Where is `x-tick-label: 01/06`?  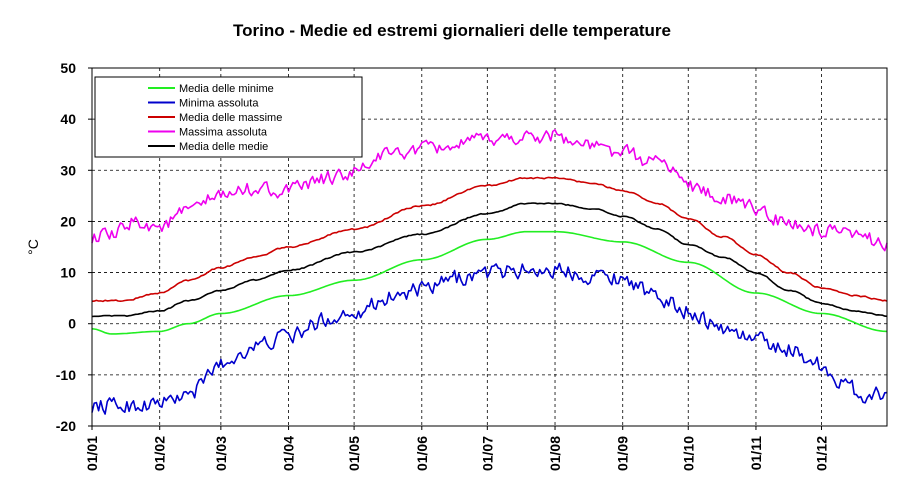
x-tick-label: 01/06 is located at coordinates (422, 453).